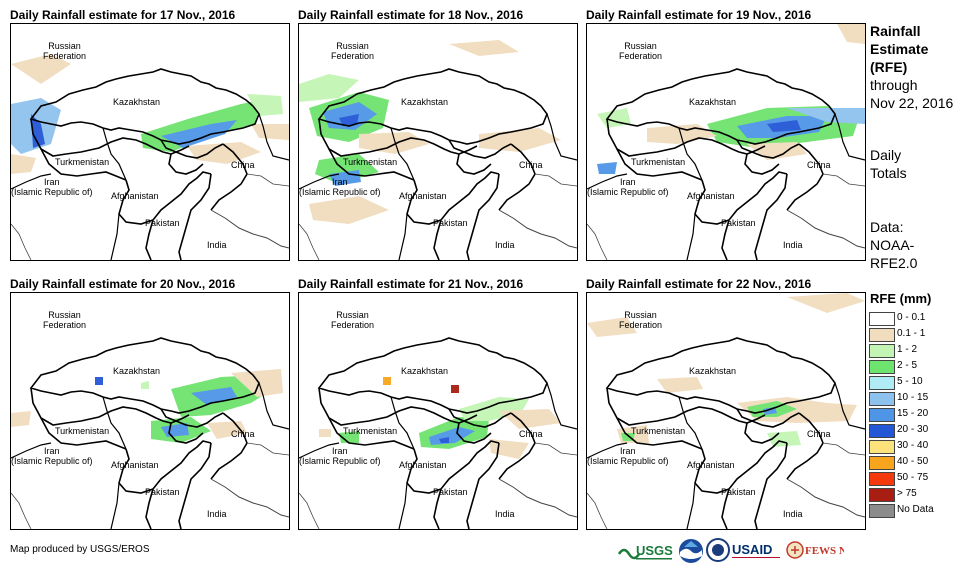 The height and width of the screenshot is (570, 965). What do you see at coordinates (901, 298) in the screenshot?
I see `legend-title: RFE (mm)` at bounding box center [901, 298].